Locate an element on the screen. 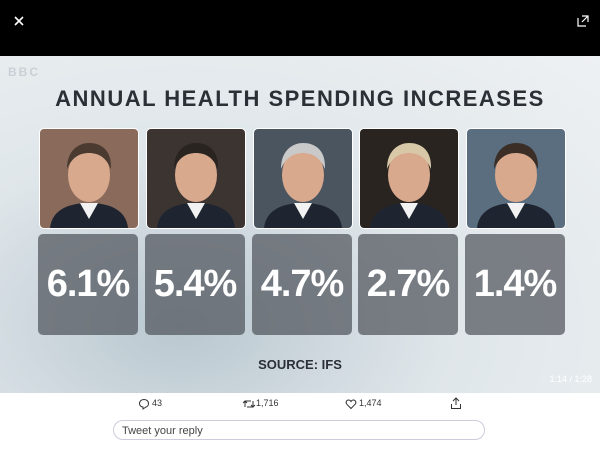 The width and height of the screenshot is (600, 450). value-box: 5.4% is located at coordinates (195, 284).